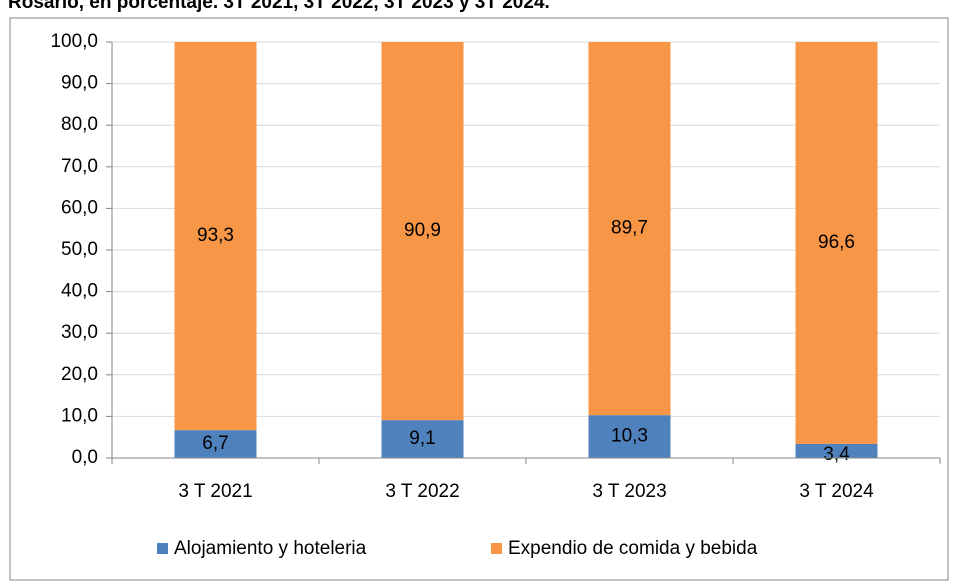  What do you see at coordinates (79, 374) in the screenshot?
I see `y-tick-label: 20,0` at bounding box center [79, 374].